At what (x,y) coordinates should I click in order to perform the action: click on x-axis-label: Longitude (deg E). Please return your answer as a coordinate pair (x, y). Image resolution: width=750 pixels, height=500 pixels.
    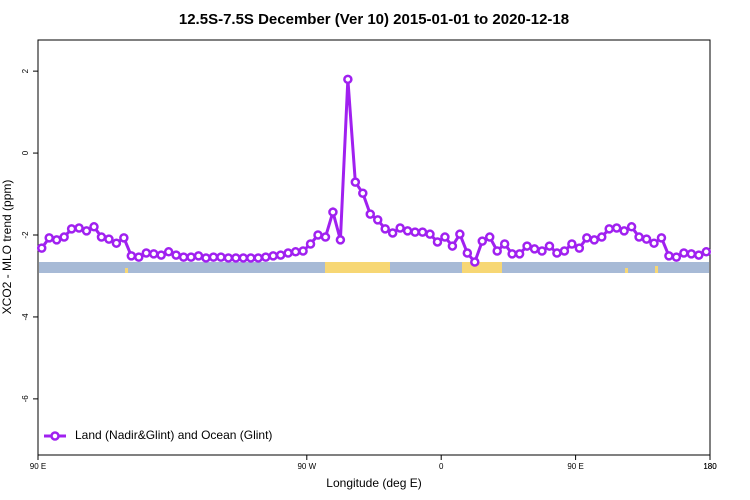
    Looking at the image, I should click on (373, 483).